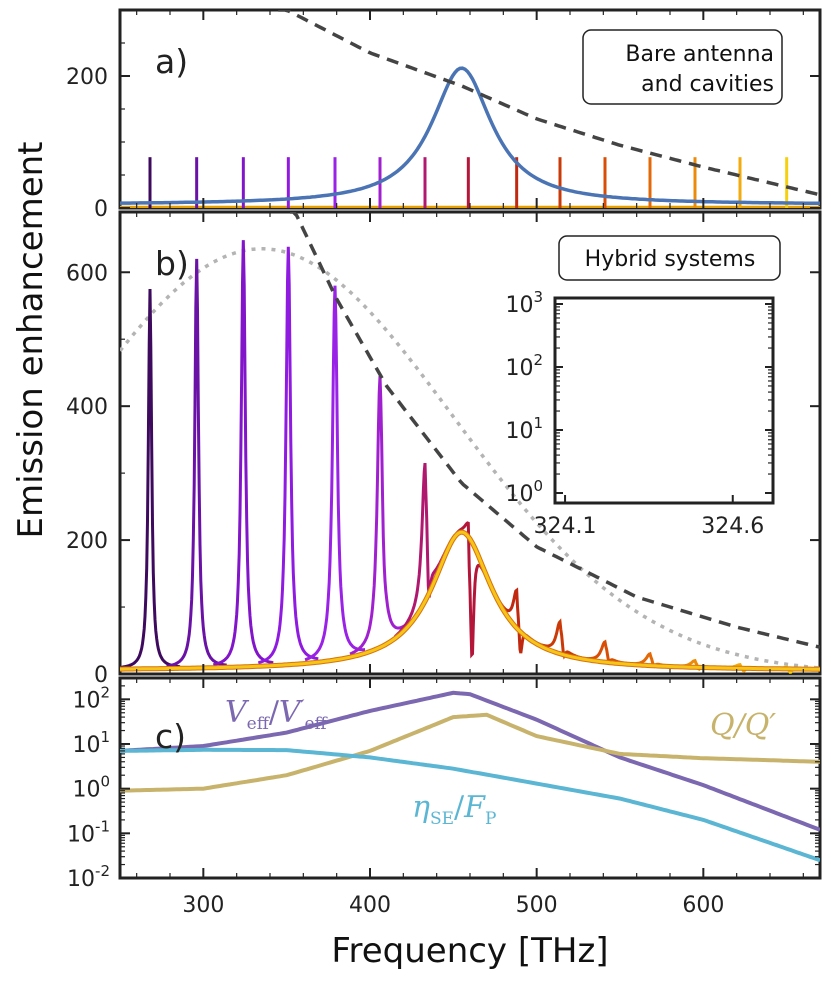 The image size is (831, 984). I want to click on label-veff: Veff/V′eff, so click(277, 714).